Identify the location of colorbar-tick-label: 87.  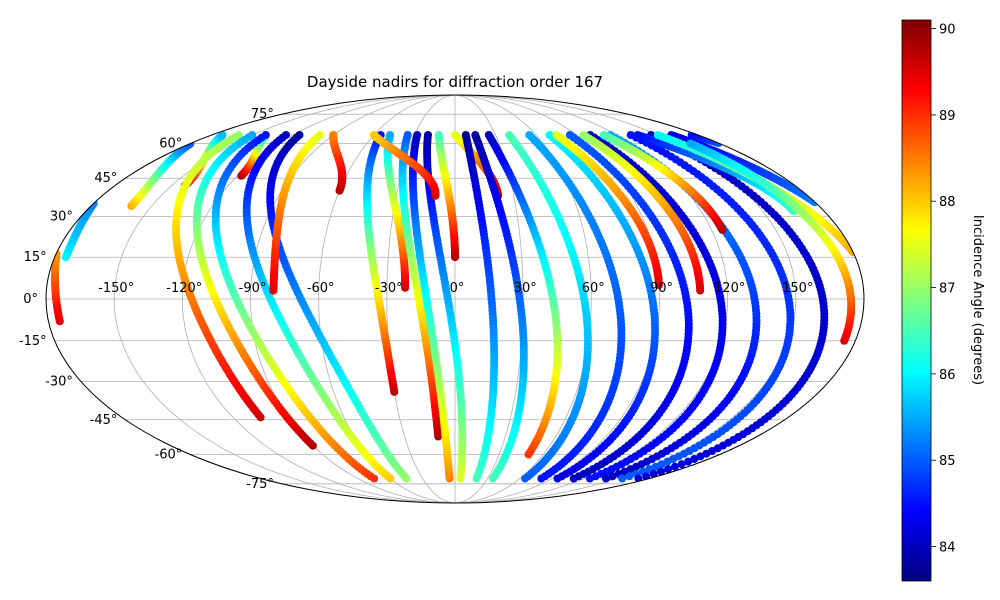
(947, 289).